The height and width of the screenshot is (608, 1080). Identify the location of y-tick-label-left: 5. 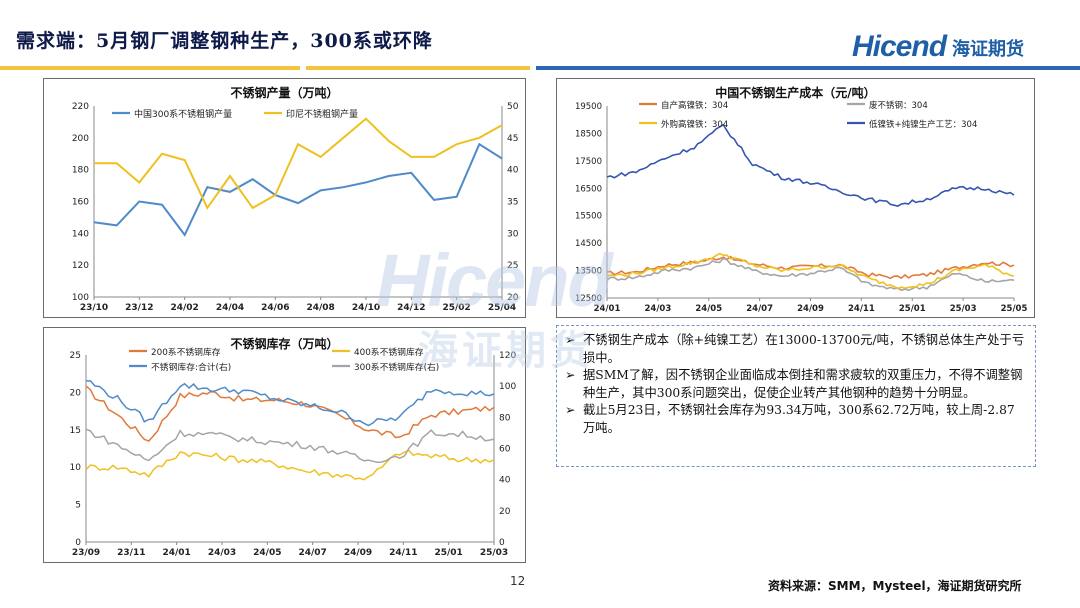
(78, 506).